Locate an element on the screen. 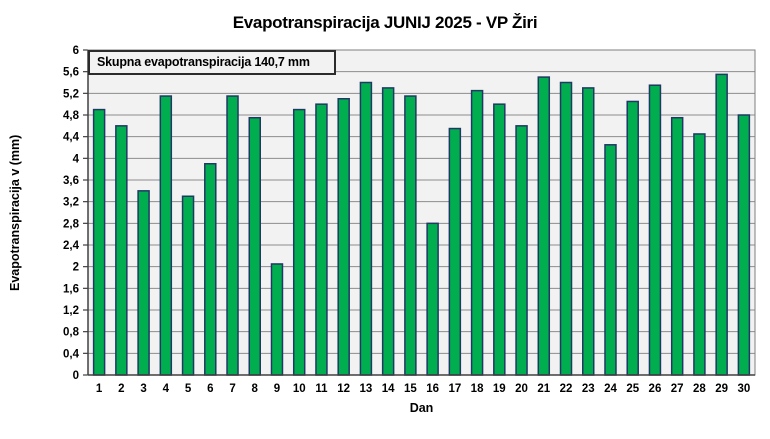 Image resolution: width=770 pixels, height=439 pixels. y-tick-label: 5,2 is located at coordinates (71, 94).